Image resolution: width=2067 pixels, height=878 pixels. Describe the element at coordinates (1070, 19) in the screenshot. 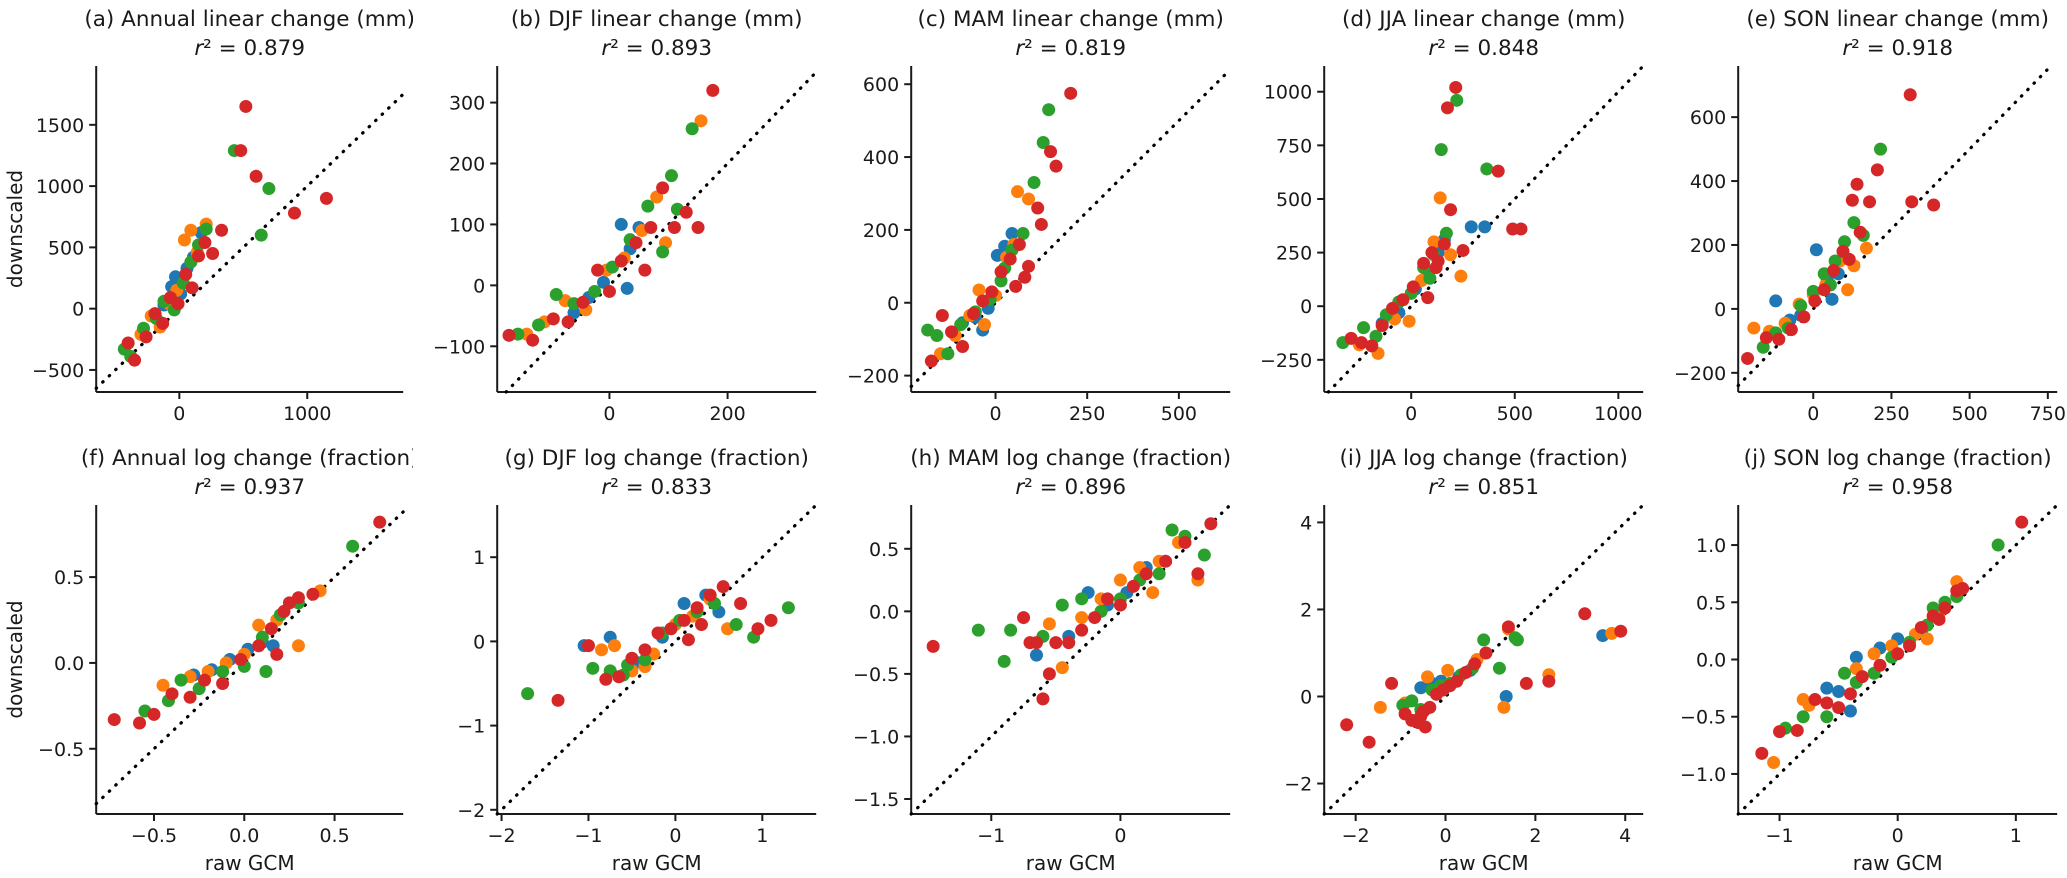

I see `panel-title: (c) MAM linear change (mm)` at that location.